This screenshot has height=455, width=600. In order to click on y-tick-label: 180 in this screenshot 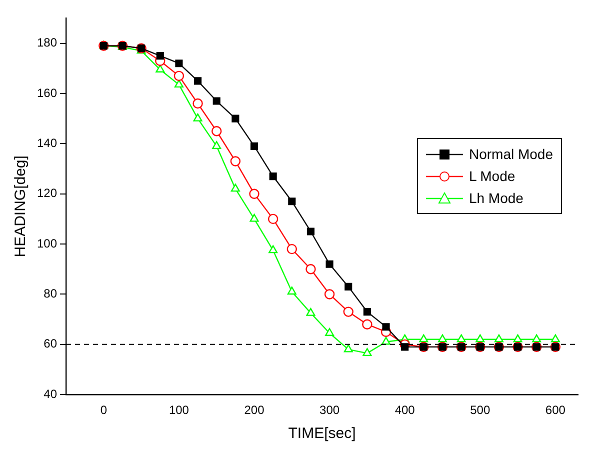, I will do `click(47, 43)`.